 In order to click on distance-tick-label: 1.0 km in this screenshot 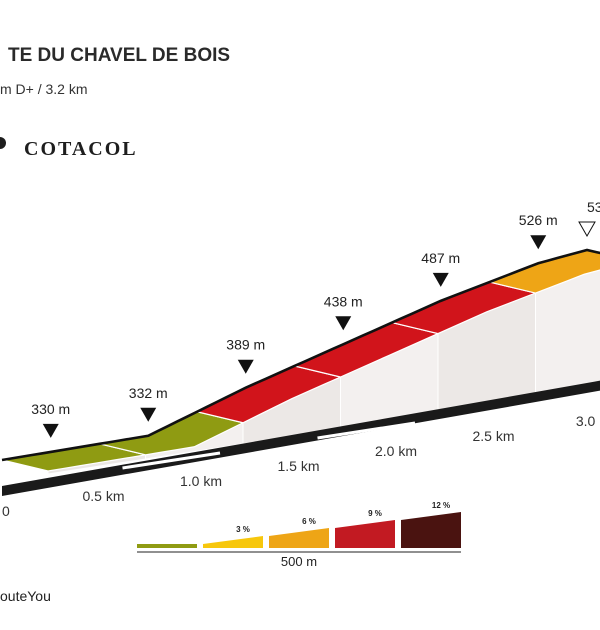, I will do `click(201, 481)`.